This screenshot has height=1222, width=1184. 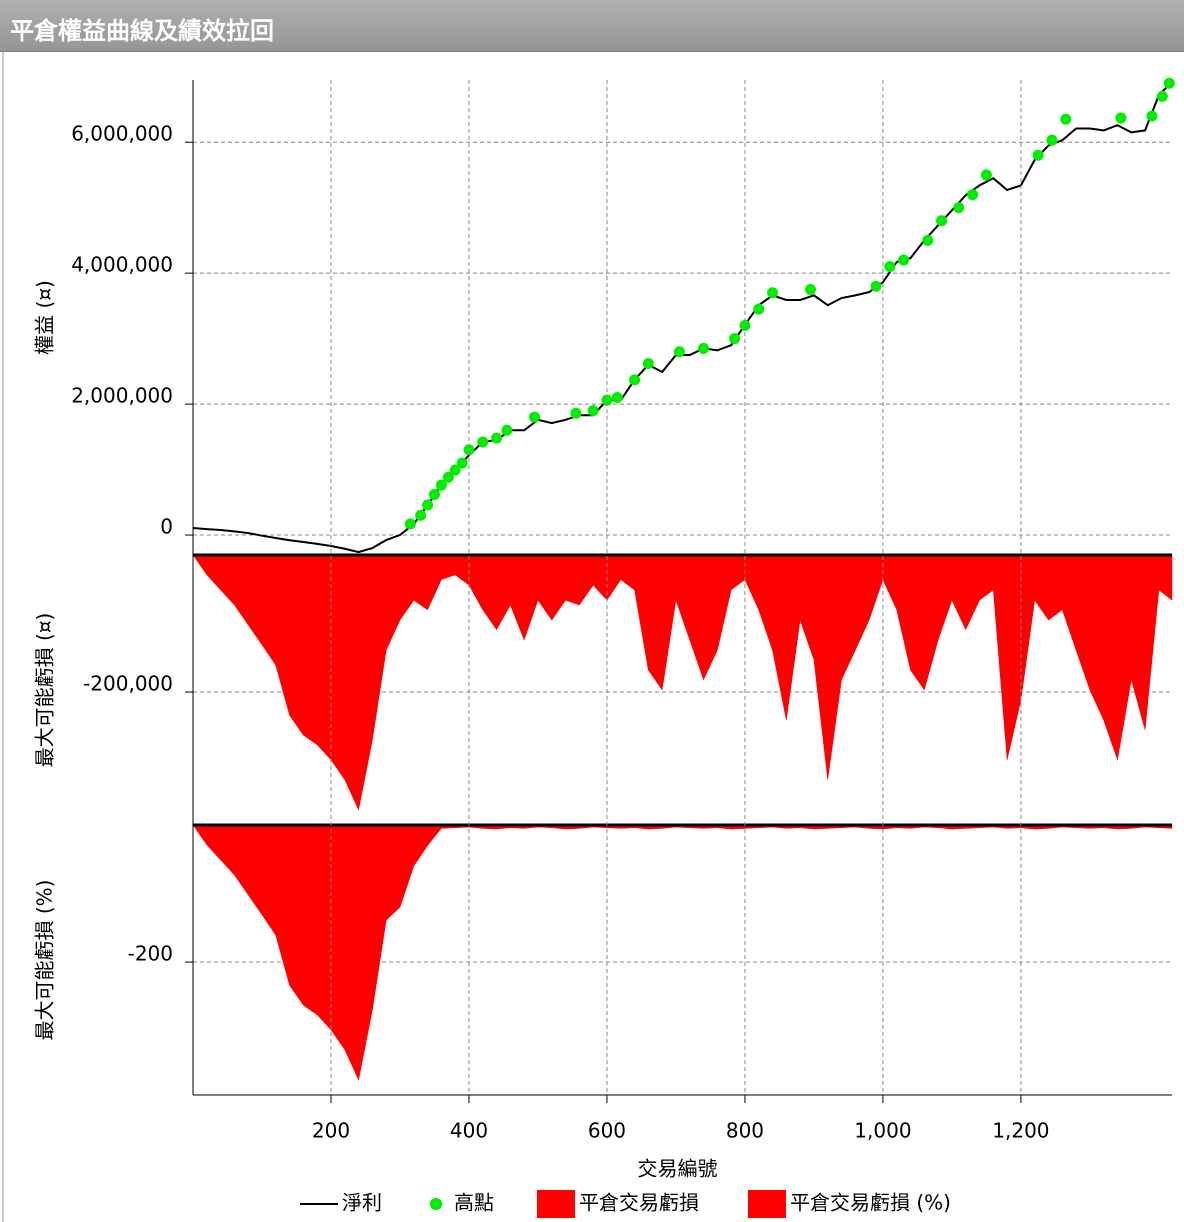 I want to click on x-axis-label: 交易編號, so click(x=678, y=1169).